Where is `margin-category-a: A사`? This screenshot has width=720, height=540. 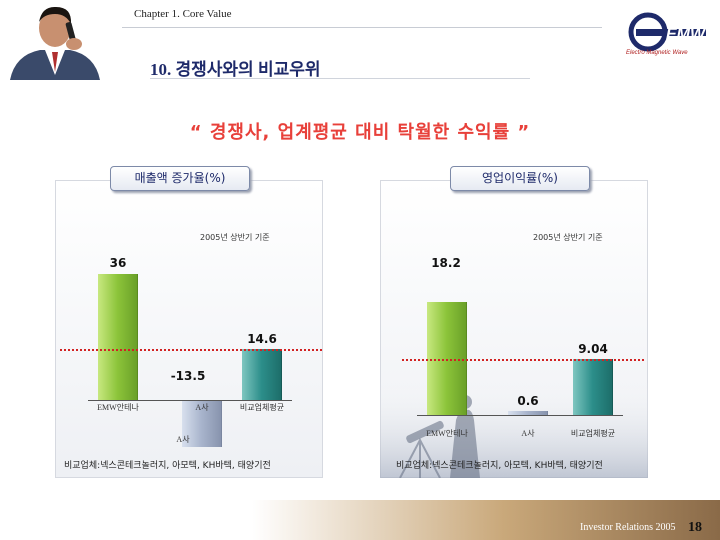
margin-category-a: A사 is located at coordinates (528, 433).